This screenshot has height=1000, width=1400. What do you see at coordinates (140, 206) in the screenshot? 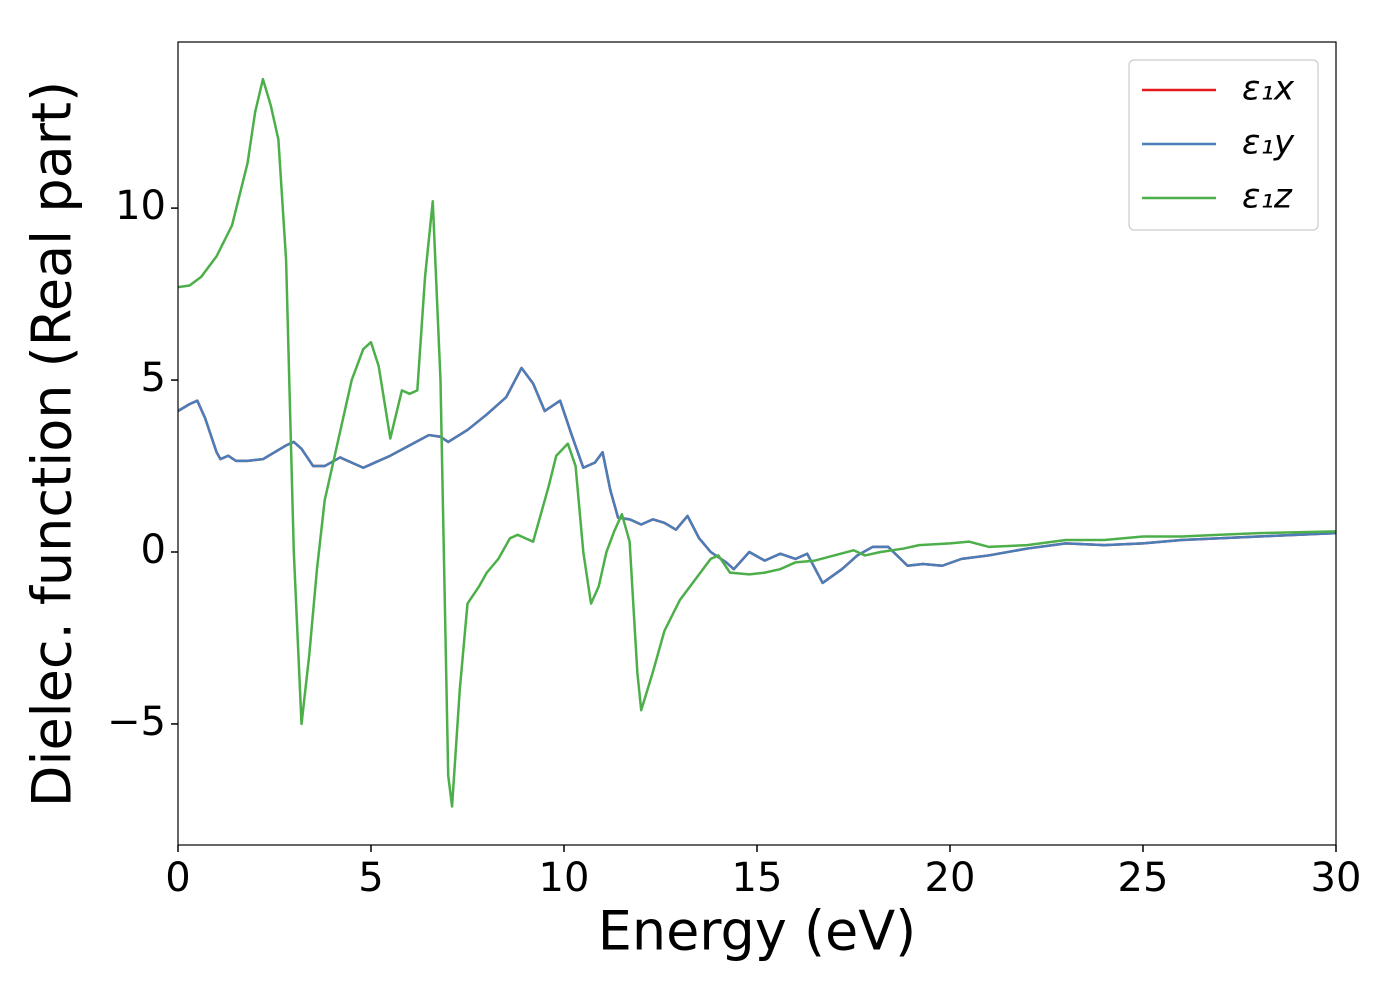
I see `y-tick-label: 10` at bounding box center [140, 206].